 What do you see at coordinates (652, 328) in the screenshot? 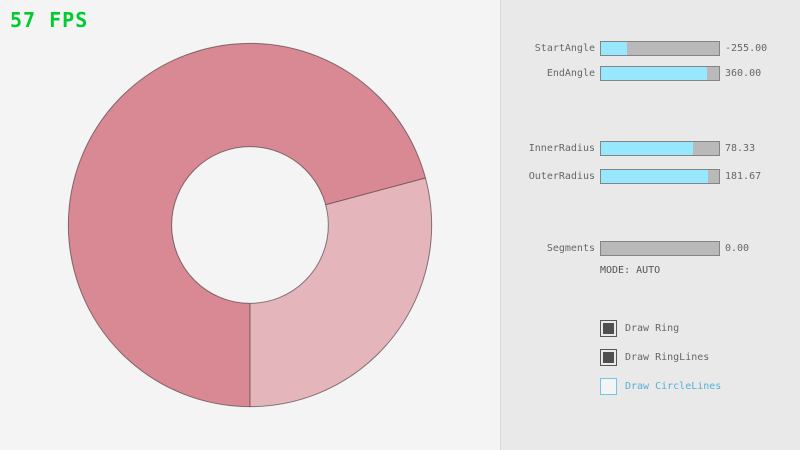
I see `draw-ring-label: Draw Ring` at bounding box center [652, 328].